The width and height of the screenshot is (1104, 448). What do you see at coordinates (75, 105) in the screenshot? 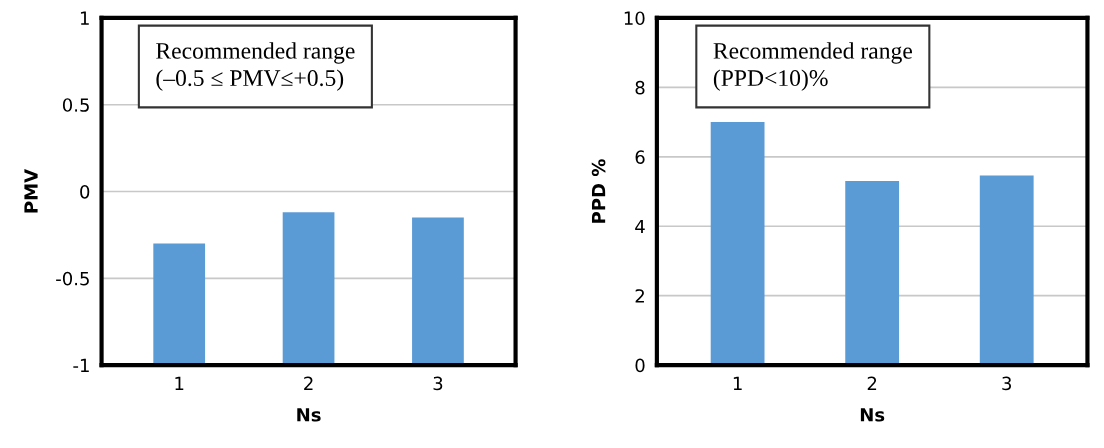
I see `y-tick-label: 0.5` at bounding box center [75, 105].